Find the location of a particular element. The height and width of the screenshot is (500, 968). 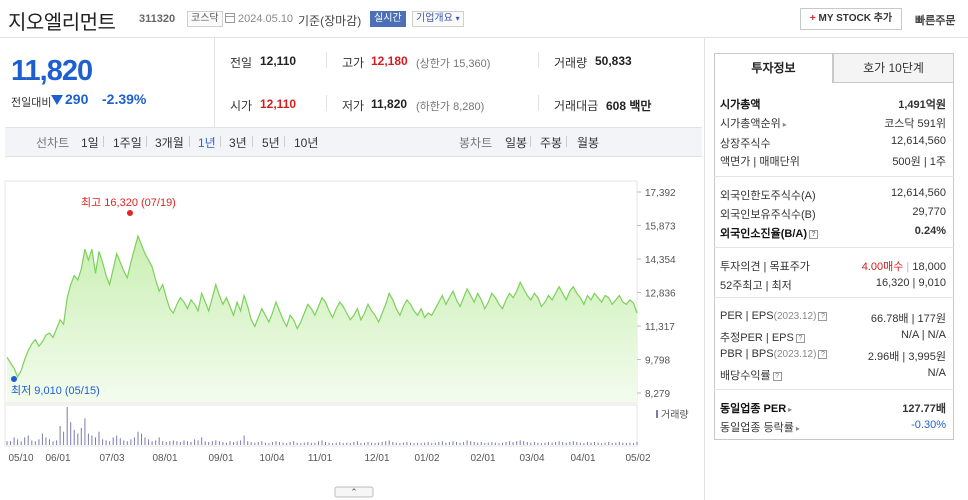

info-row-value-text: 12,614,560 is located at coordinates (918, 193).